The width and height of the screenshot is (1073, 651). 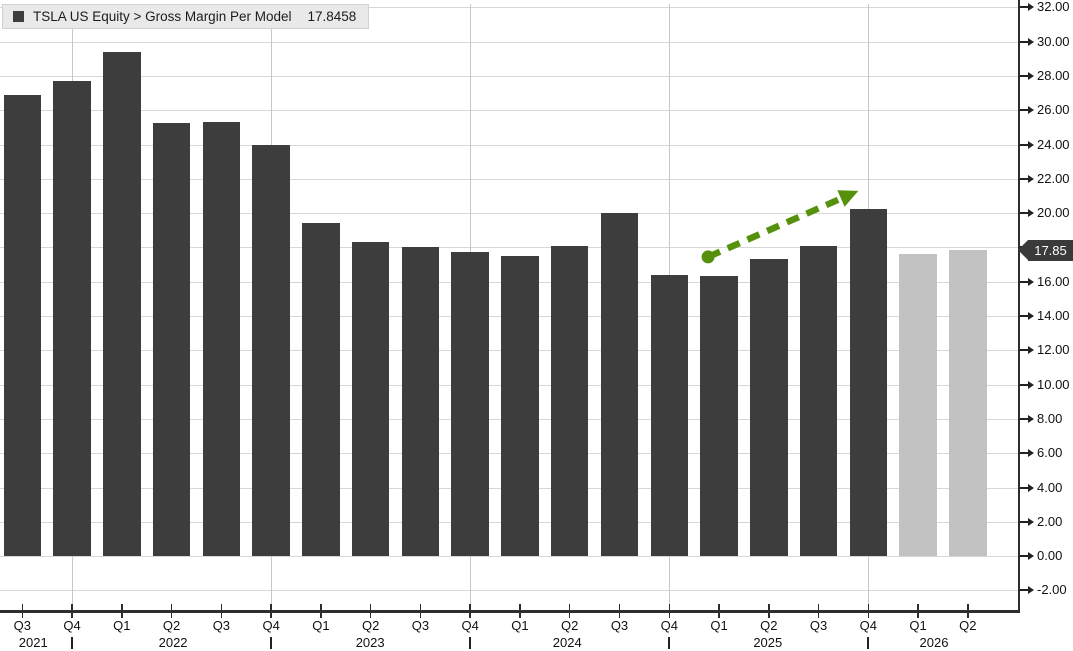 I want to click on trend-arrow-head-icon, so click(x=848, y=198).